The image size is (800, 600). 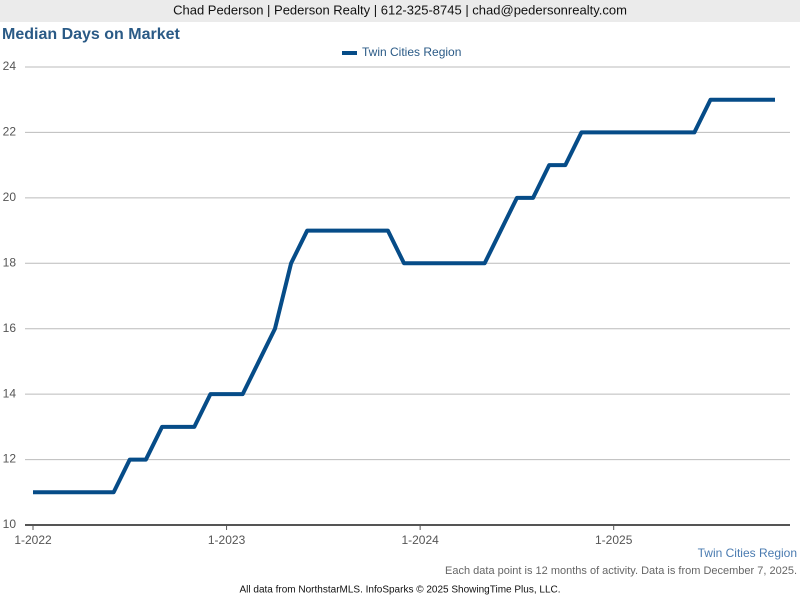 I want to click on x-tick-label: 1-2023, so click(x=227, y=540).